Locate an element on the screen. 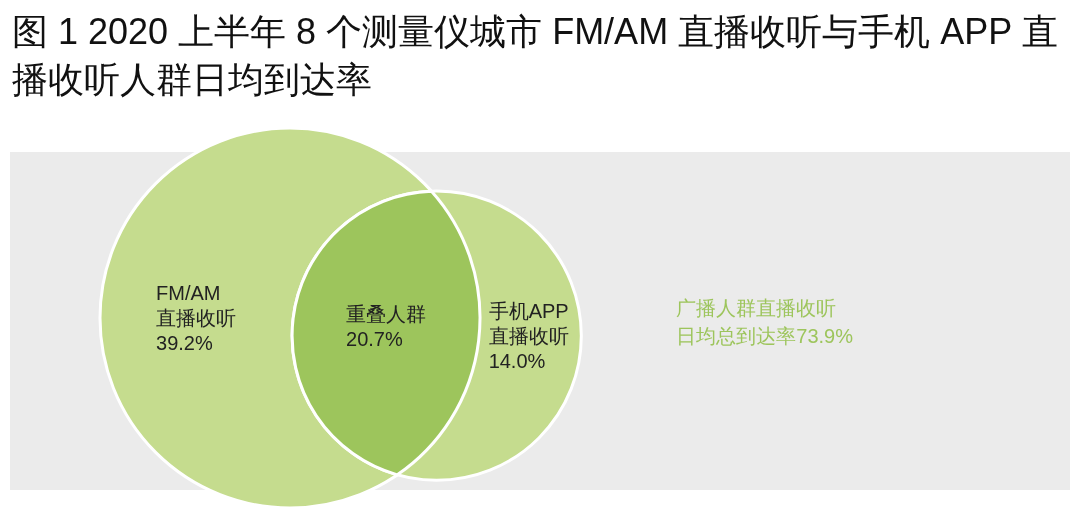  text: 广播人群直播收听日均总到达率73.9% is located at coordinates (765, 322).